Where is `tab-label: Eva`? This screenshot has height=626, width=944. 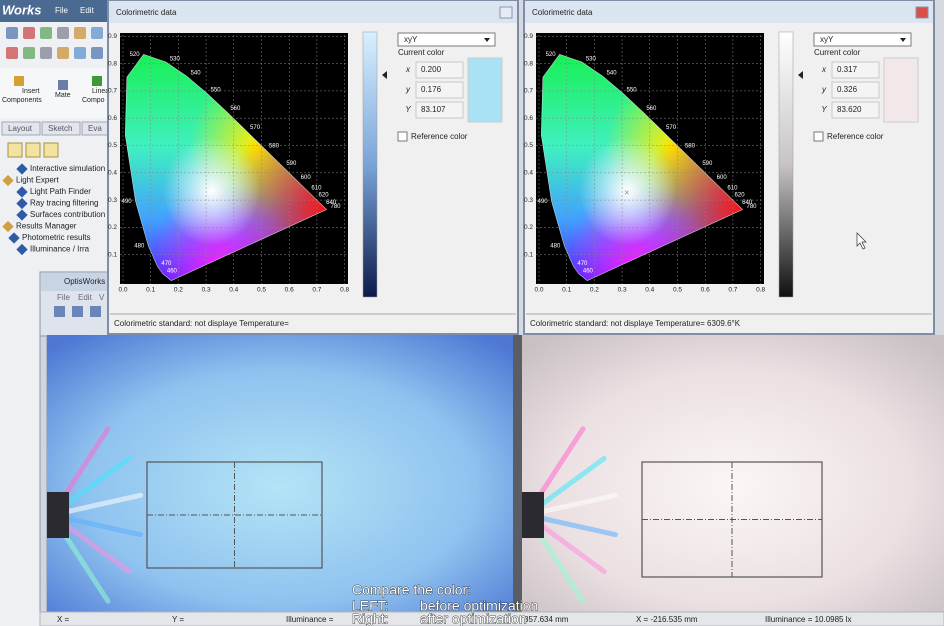
tab-label: Eva is located at coordinates (95, 128).